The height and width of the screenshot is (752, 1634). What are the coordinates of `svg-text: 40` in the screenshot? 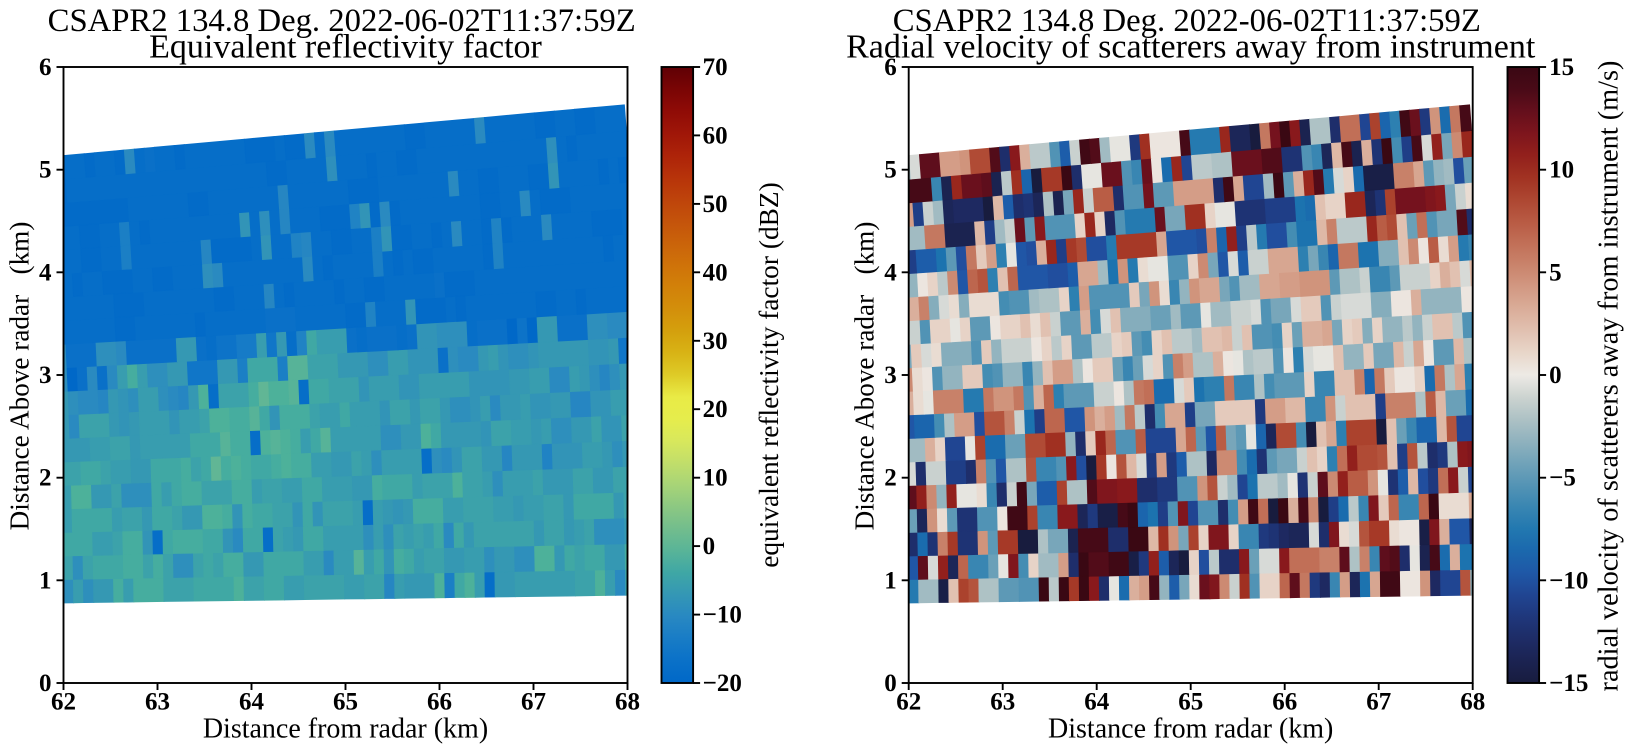 It's located at (715, 272).